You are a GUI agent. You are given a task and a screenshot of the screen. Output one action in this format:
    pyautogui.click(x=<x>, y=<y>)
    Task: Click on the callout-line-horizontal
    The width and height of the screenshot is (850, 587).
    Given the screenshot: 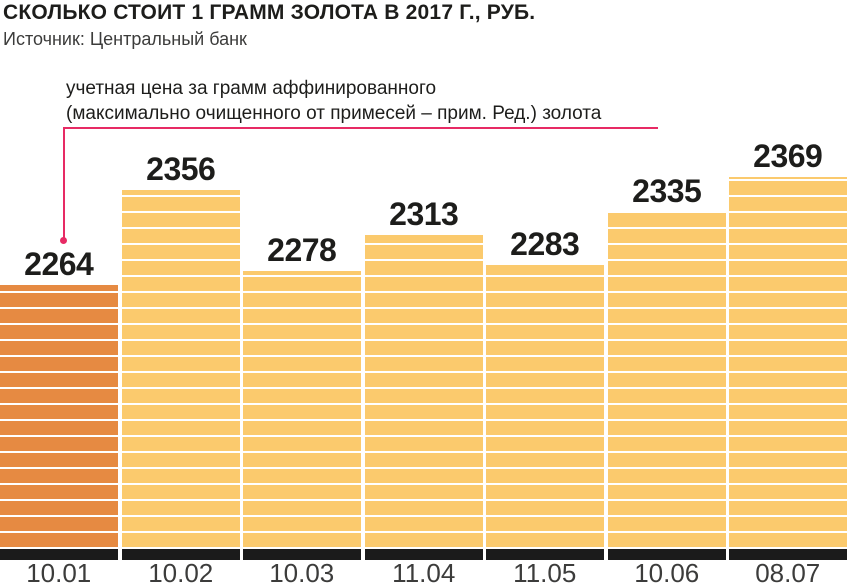 What is the action you would take?
    pyautogui.click(x=360, y=128)
    